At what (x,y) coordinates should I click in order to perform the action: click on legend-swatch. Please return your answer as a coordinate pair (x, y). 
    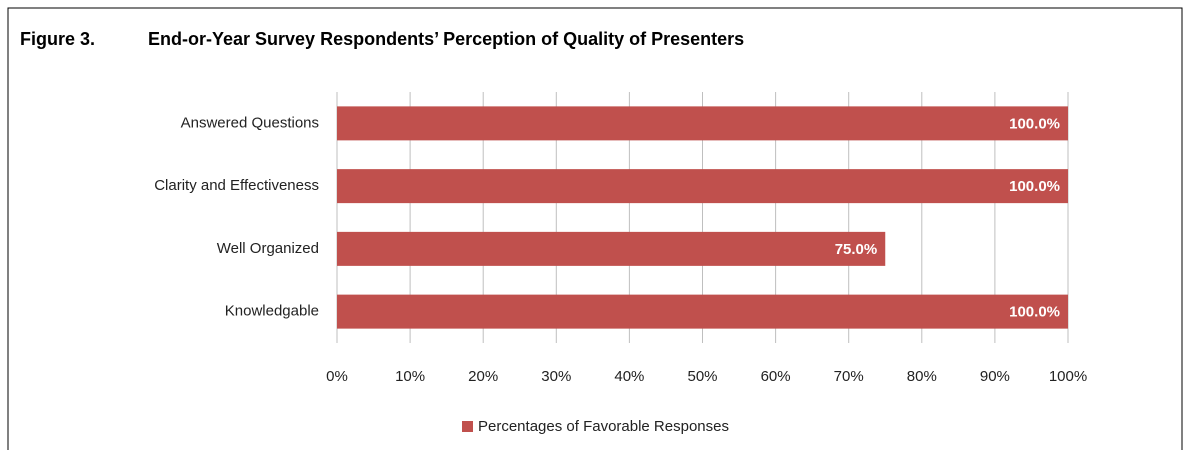
    Looking at the image, I should click on (467, 426).